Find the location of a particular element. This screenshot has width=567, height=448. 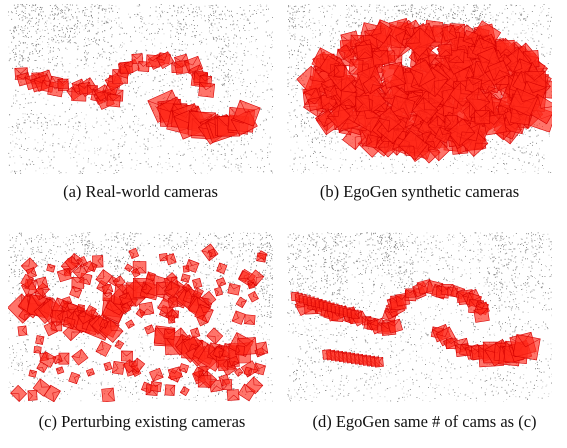

panel-b-caption: (b) EgoGen synthetic cameras is located at coordinates (419, 191).